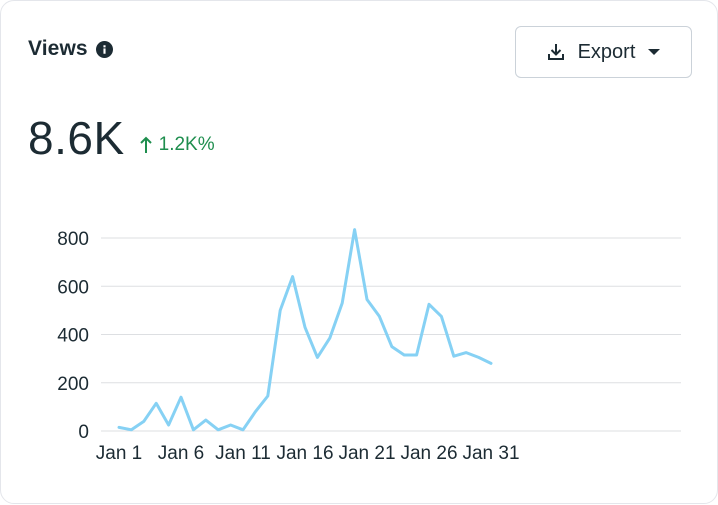 The height and width of the screenshot is (505, 718). I want to click on x-tick-label: Jan 26, so click(428, 453).